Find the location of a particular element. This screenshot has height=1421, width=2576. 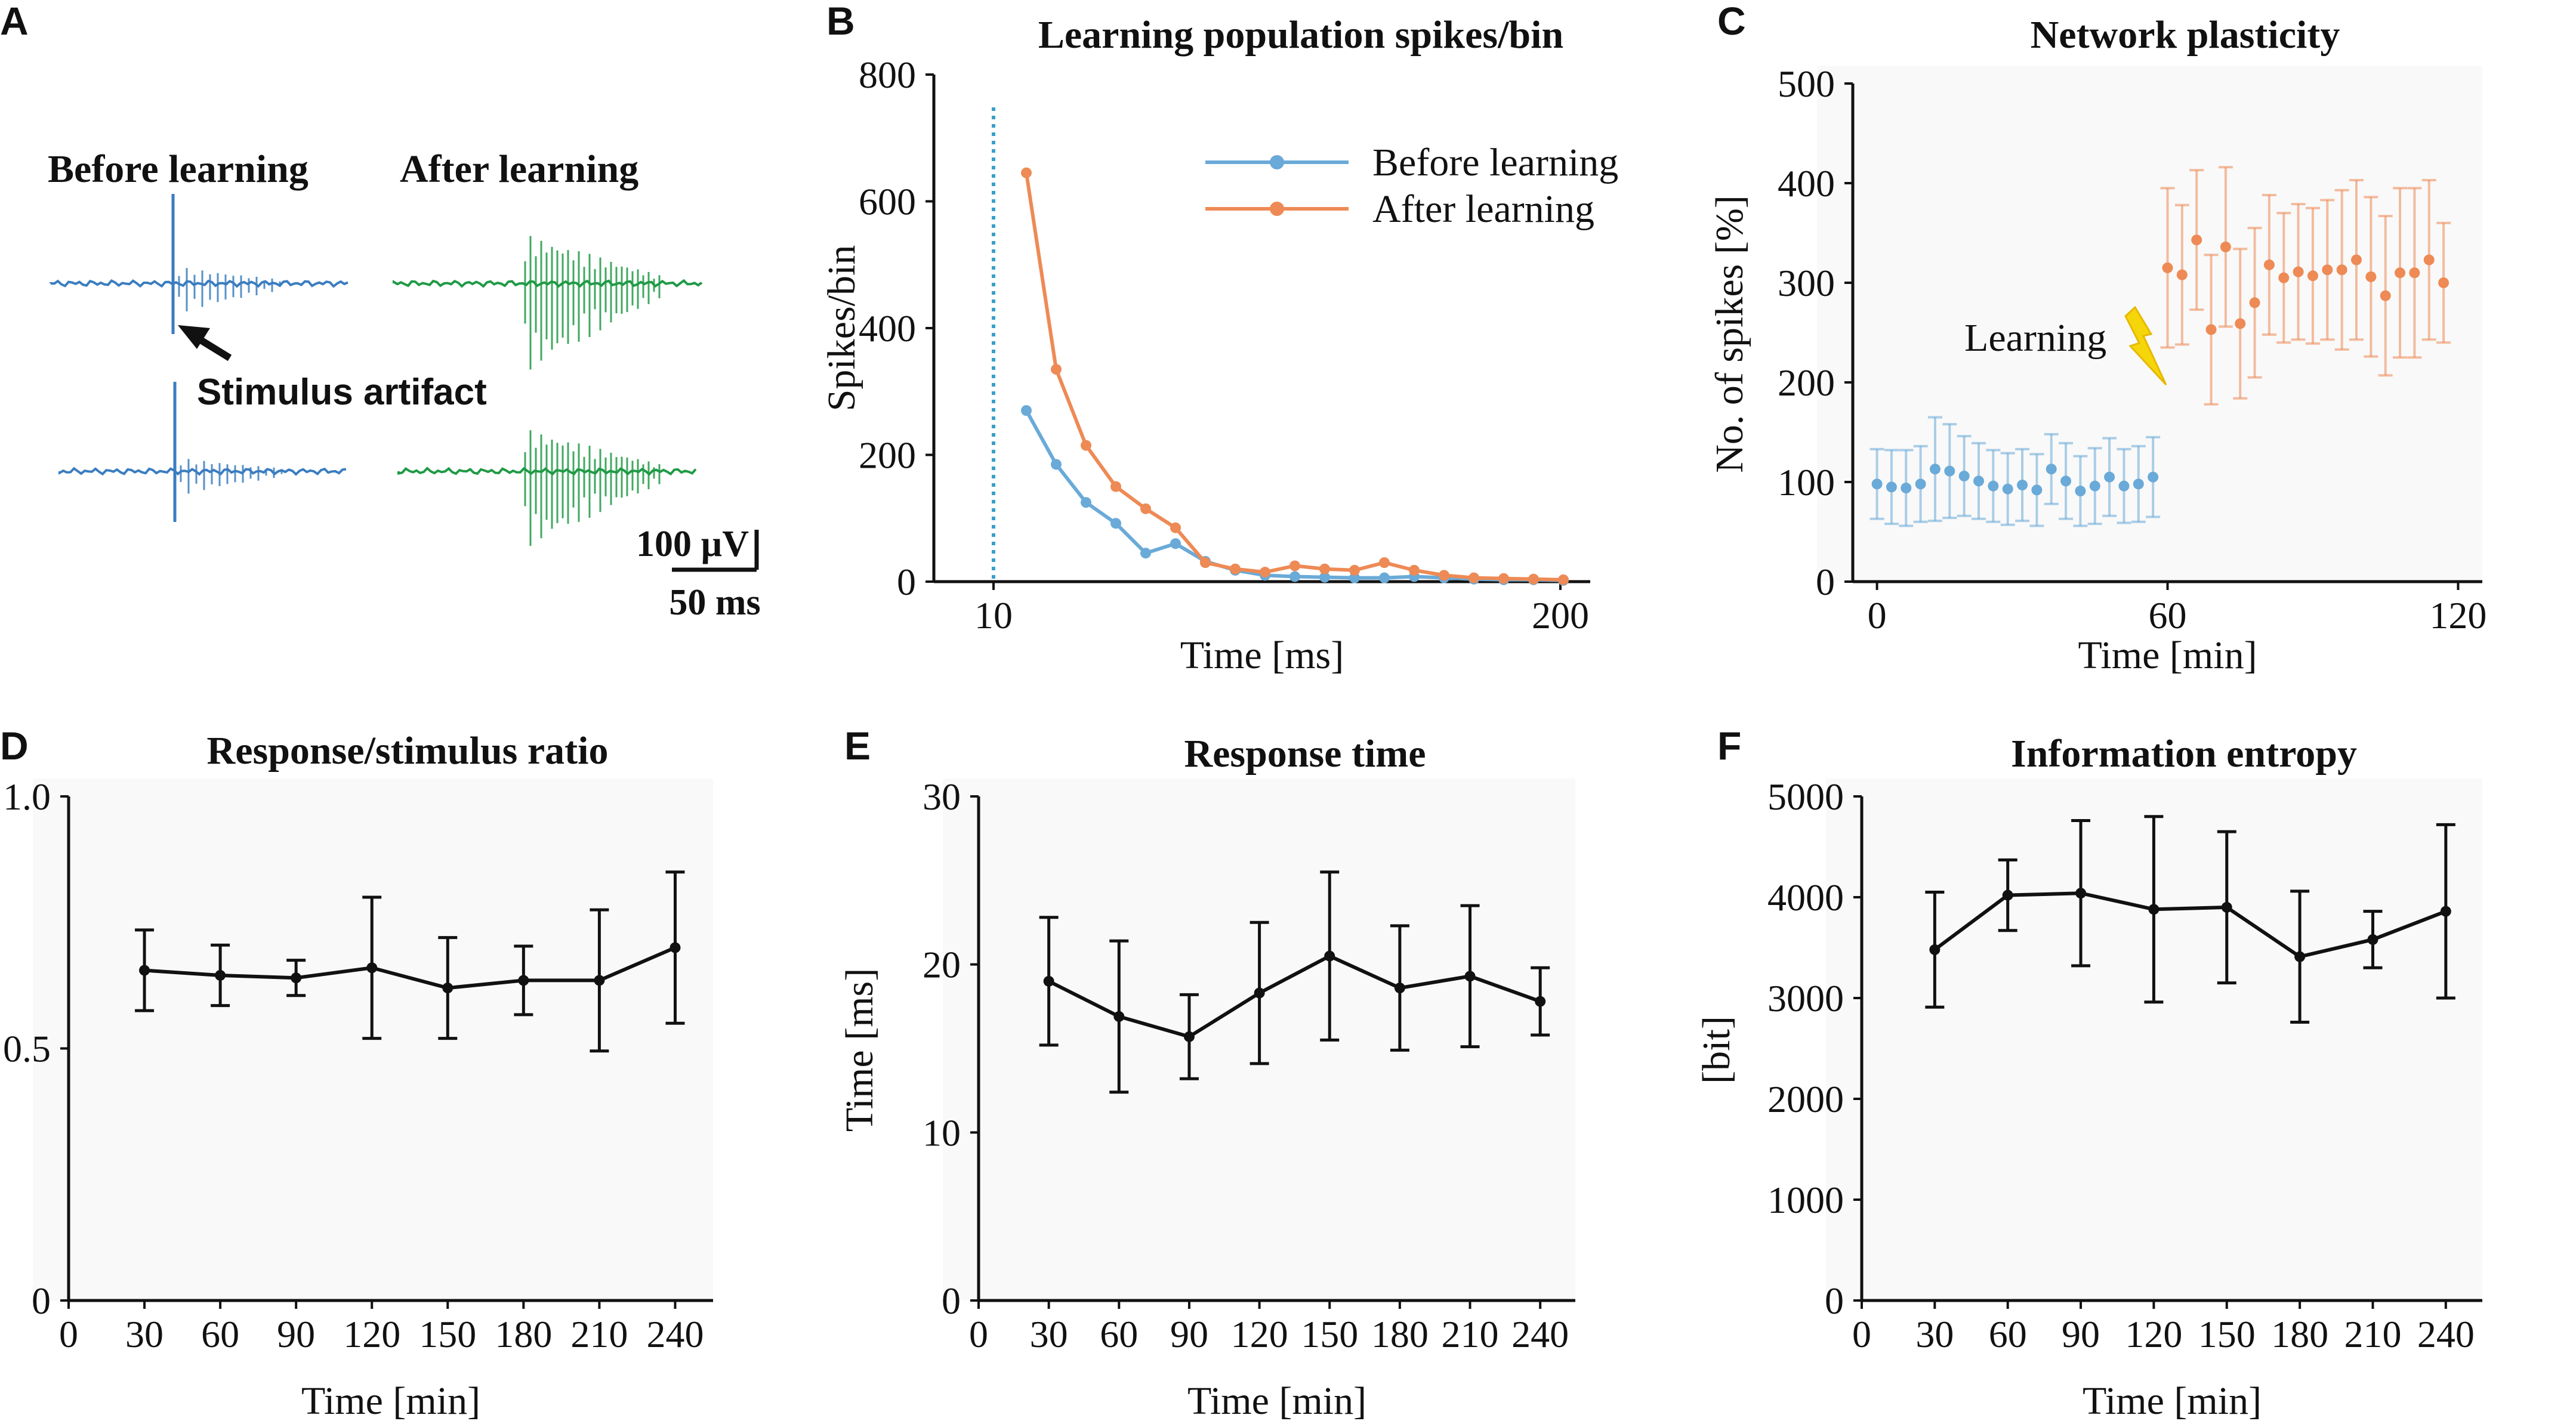

scale-voltage-label: 100 µV is located at coordinates (693, 544).